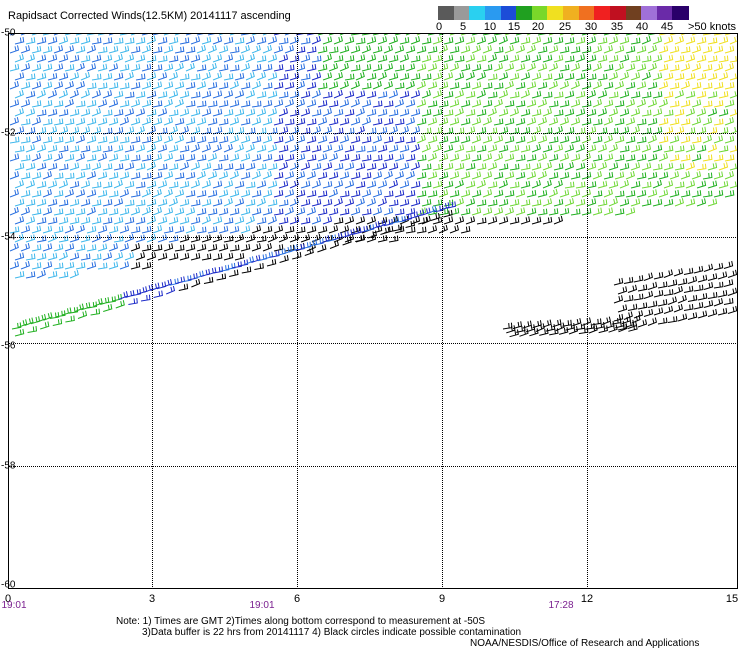  Describe the element at coordinates (14, 605) in the screenshot. I see `time-label: 19:01` at that location.